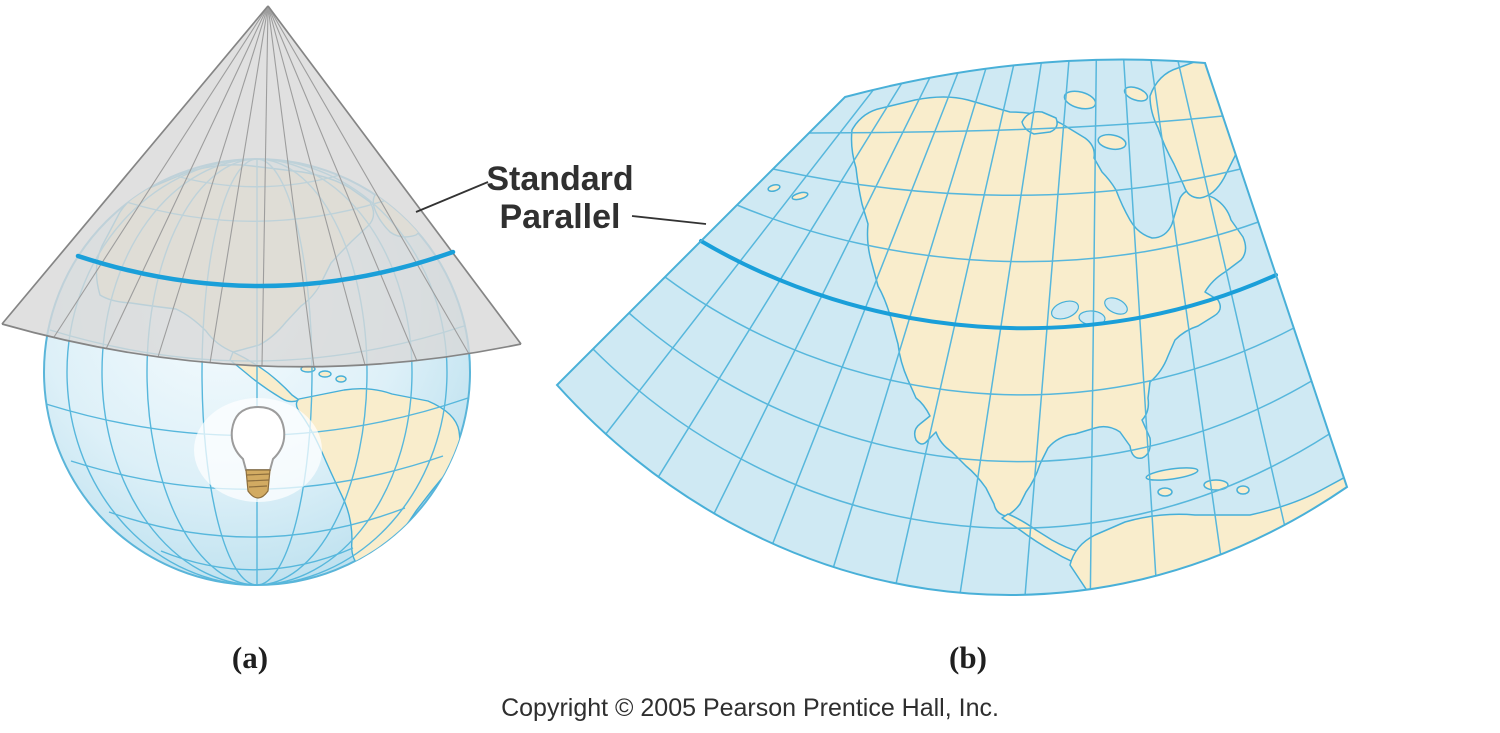 This screenshot has width=1500, height=733. What do you see at coordinates (1165, 492) in the screenshot?
I see `map-island-jamaica` at bounding box center [1165, 492].